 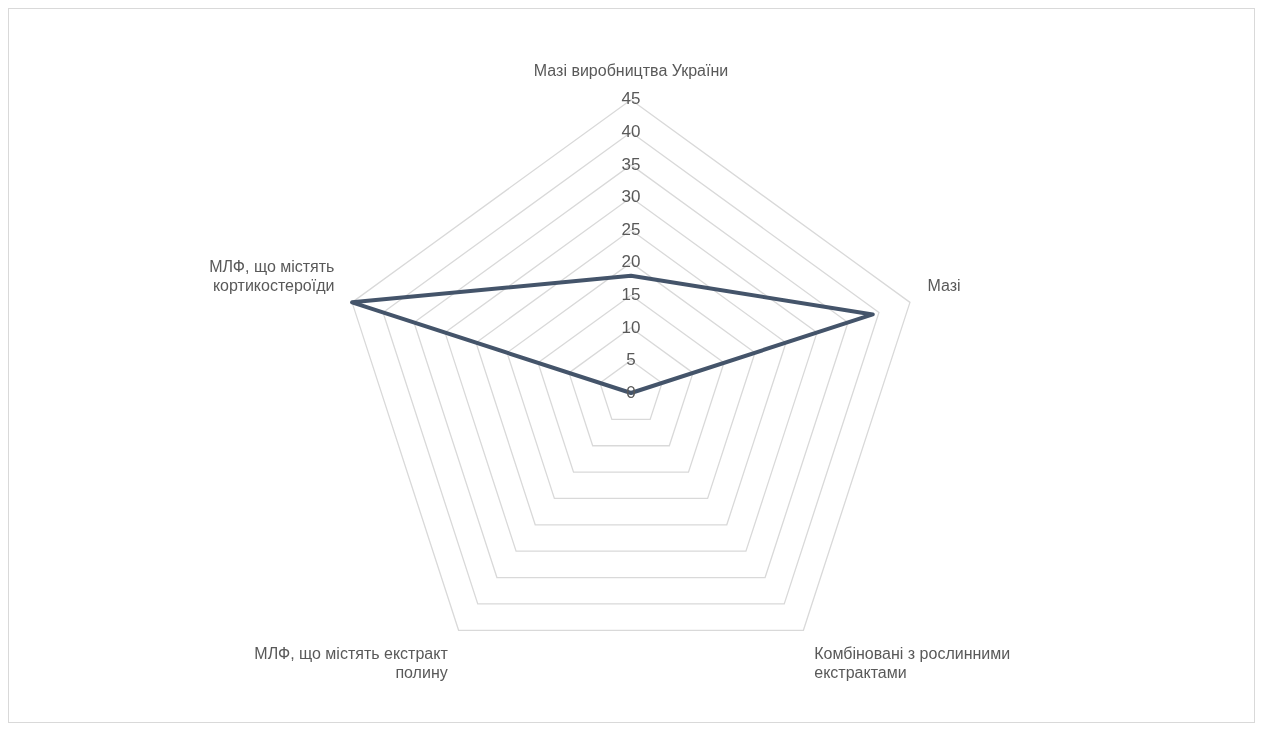 I want to click on y-tick-label: 25, so click(x=631, y=229).